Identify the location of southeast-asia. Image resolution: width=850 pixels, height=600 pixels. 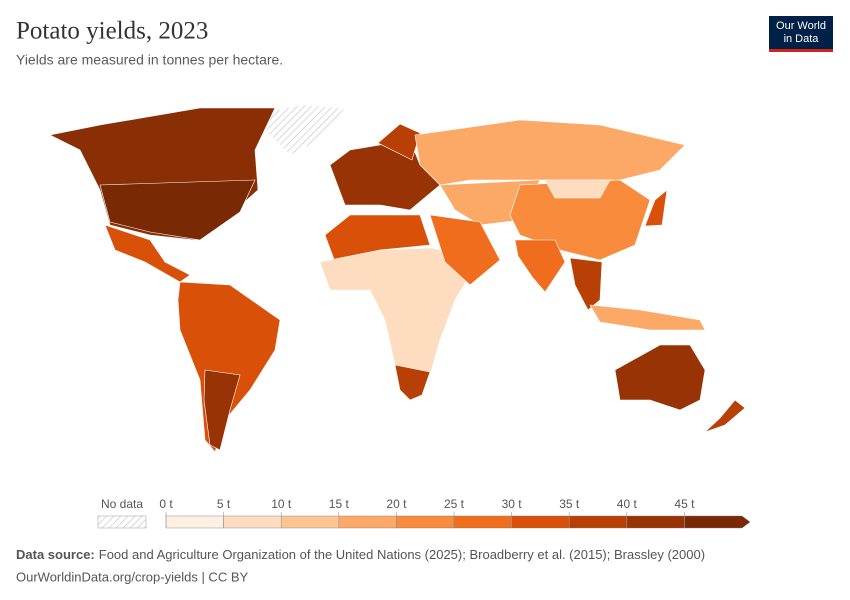
(586, 284).